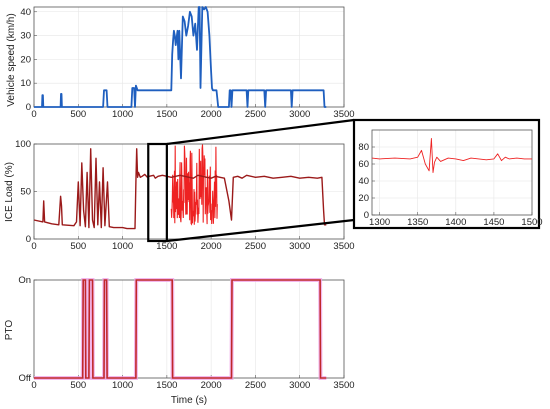  What do you see at coordinates (180, 57) in the screenshot?
I see `speed-series-line` at bounding box center [180, 57].